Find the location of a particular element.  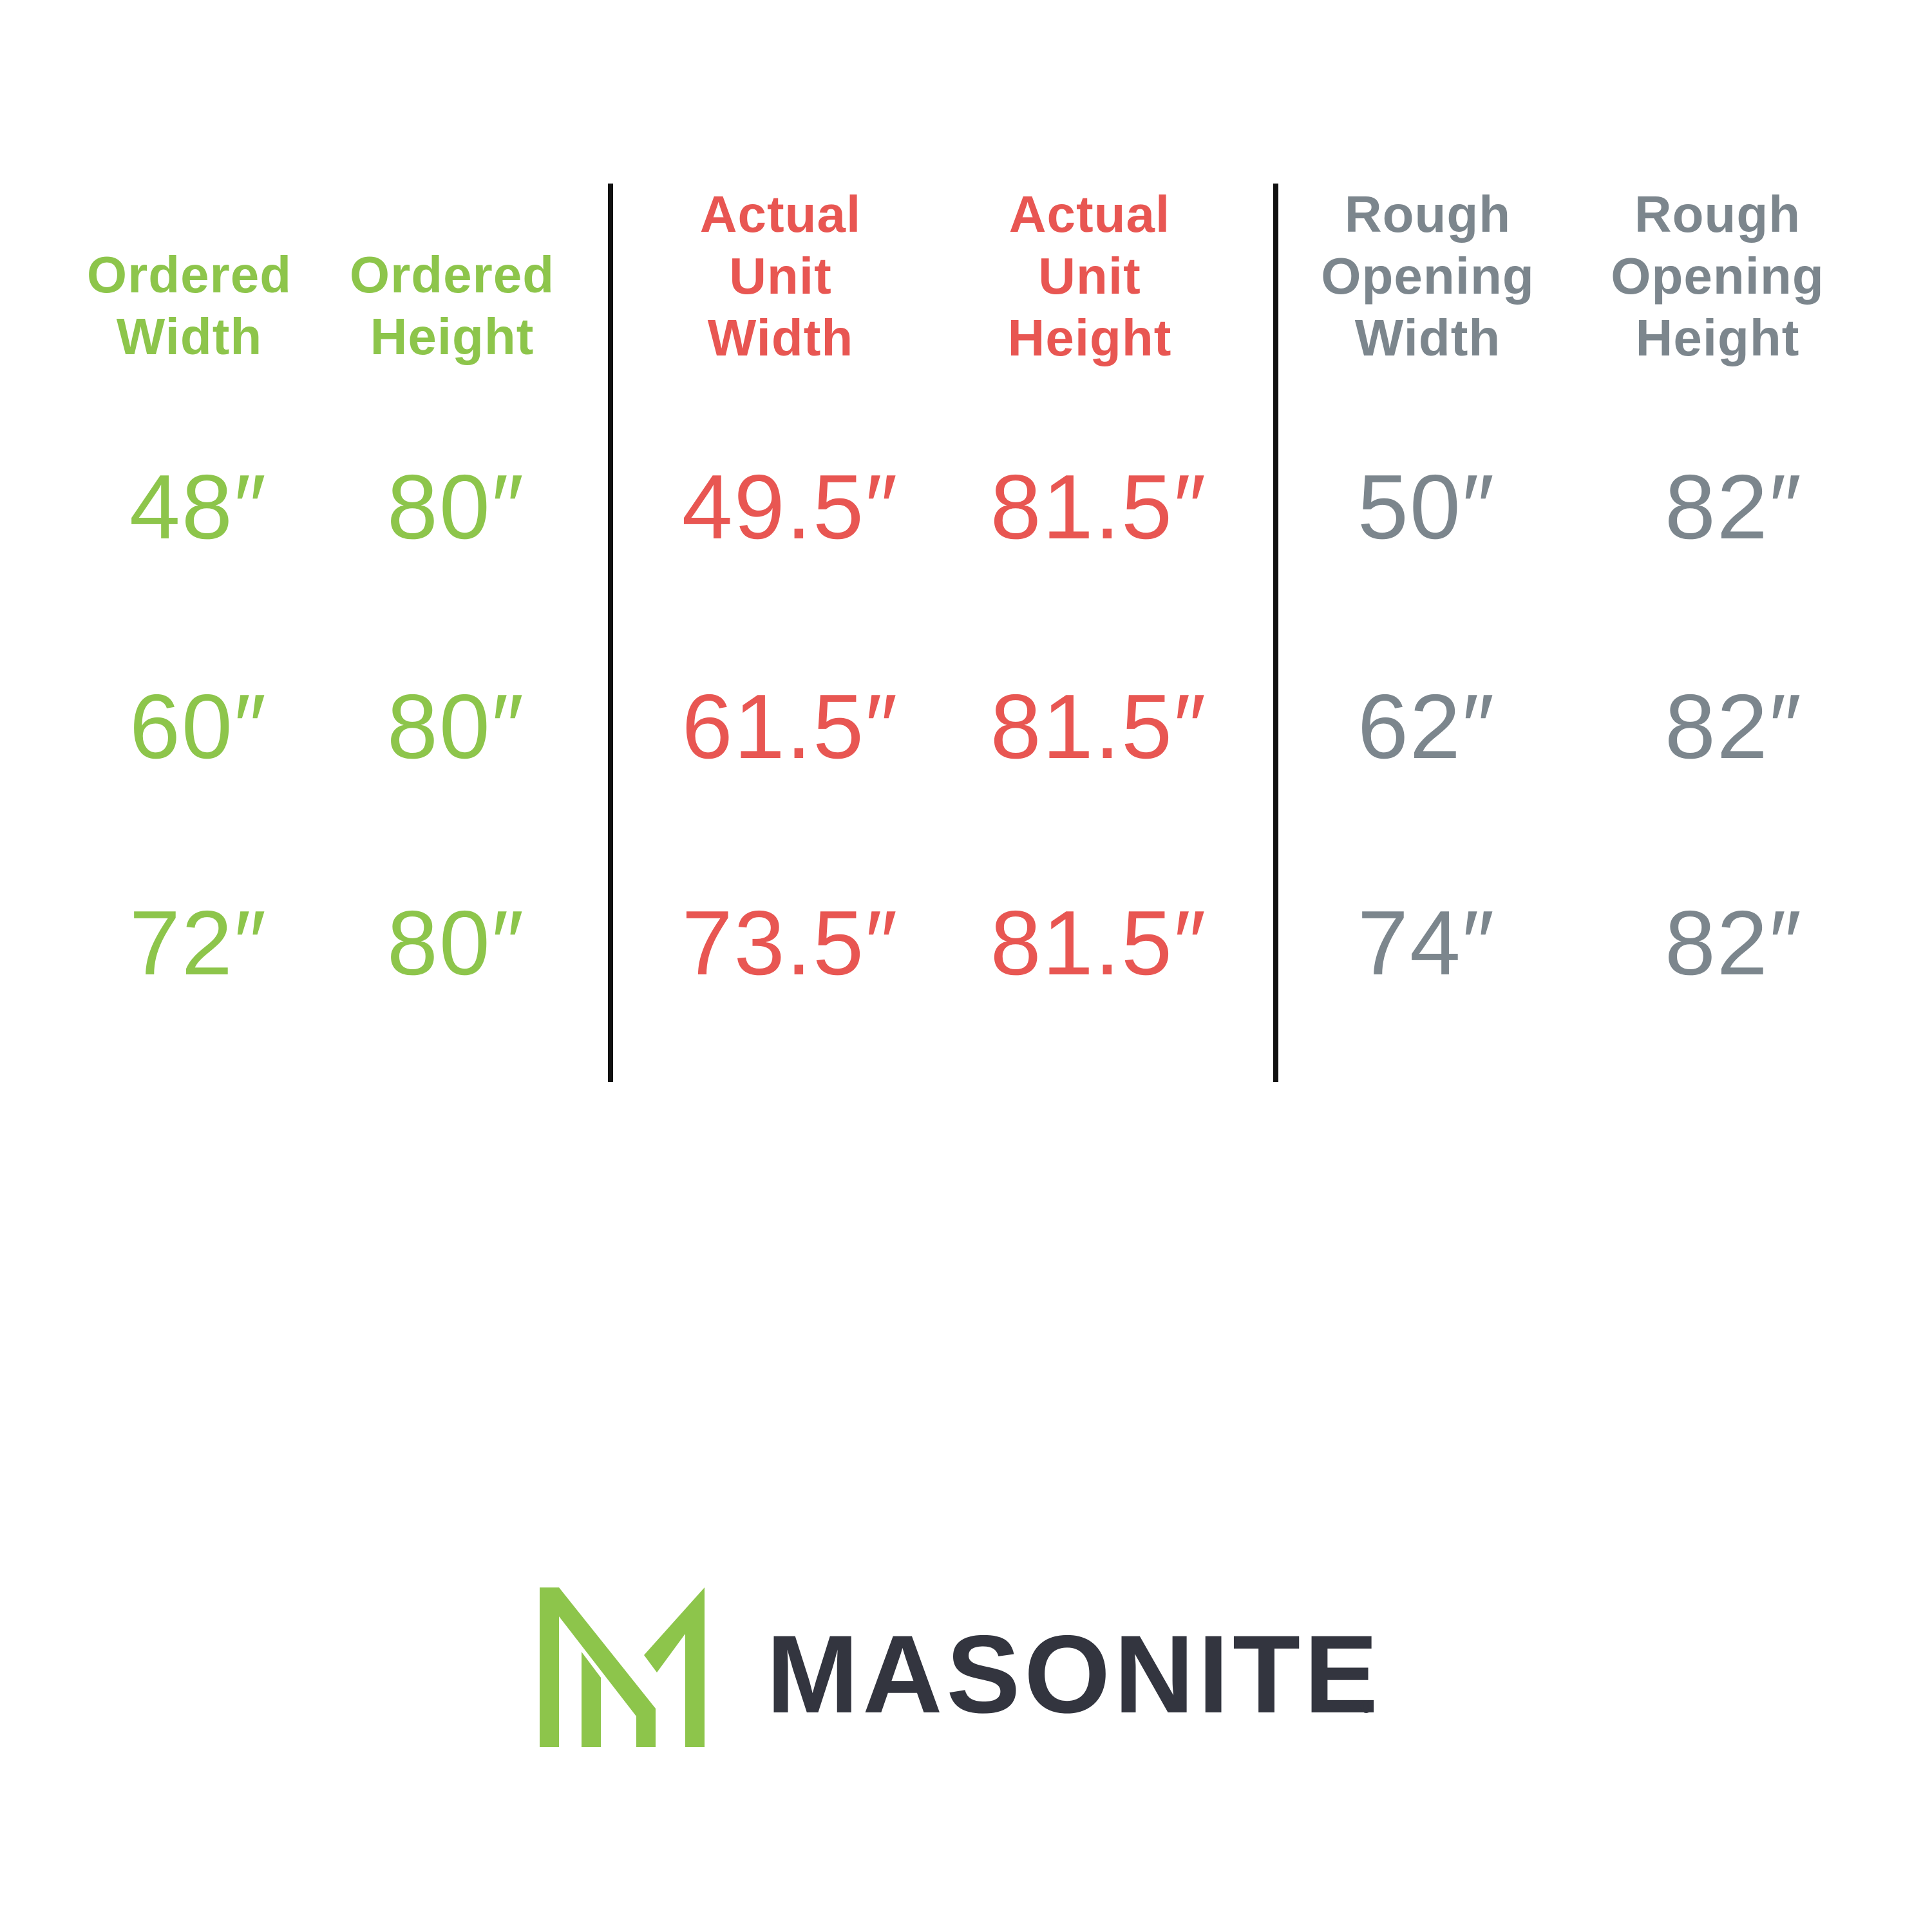

header-actual-unit-width: Actual Unit Width is located at coordinates (781, 277).